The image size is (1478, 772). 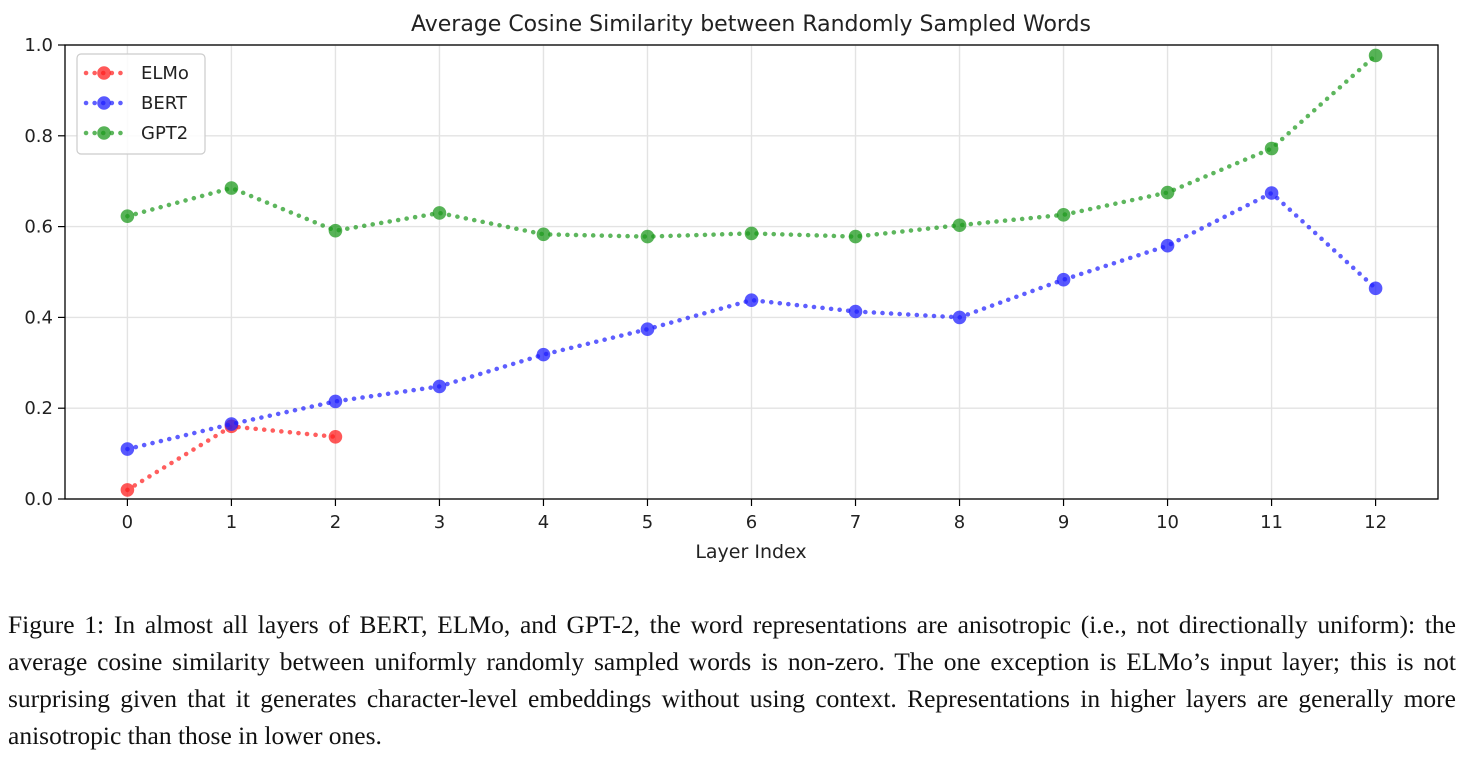 What do you see at coordinates (38, 227) in the screenshot?
I see `y-tick-label: 0.6` at bounding box center [38, 227].